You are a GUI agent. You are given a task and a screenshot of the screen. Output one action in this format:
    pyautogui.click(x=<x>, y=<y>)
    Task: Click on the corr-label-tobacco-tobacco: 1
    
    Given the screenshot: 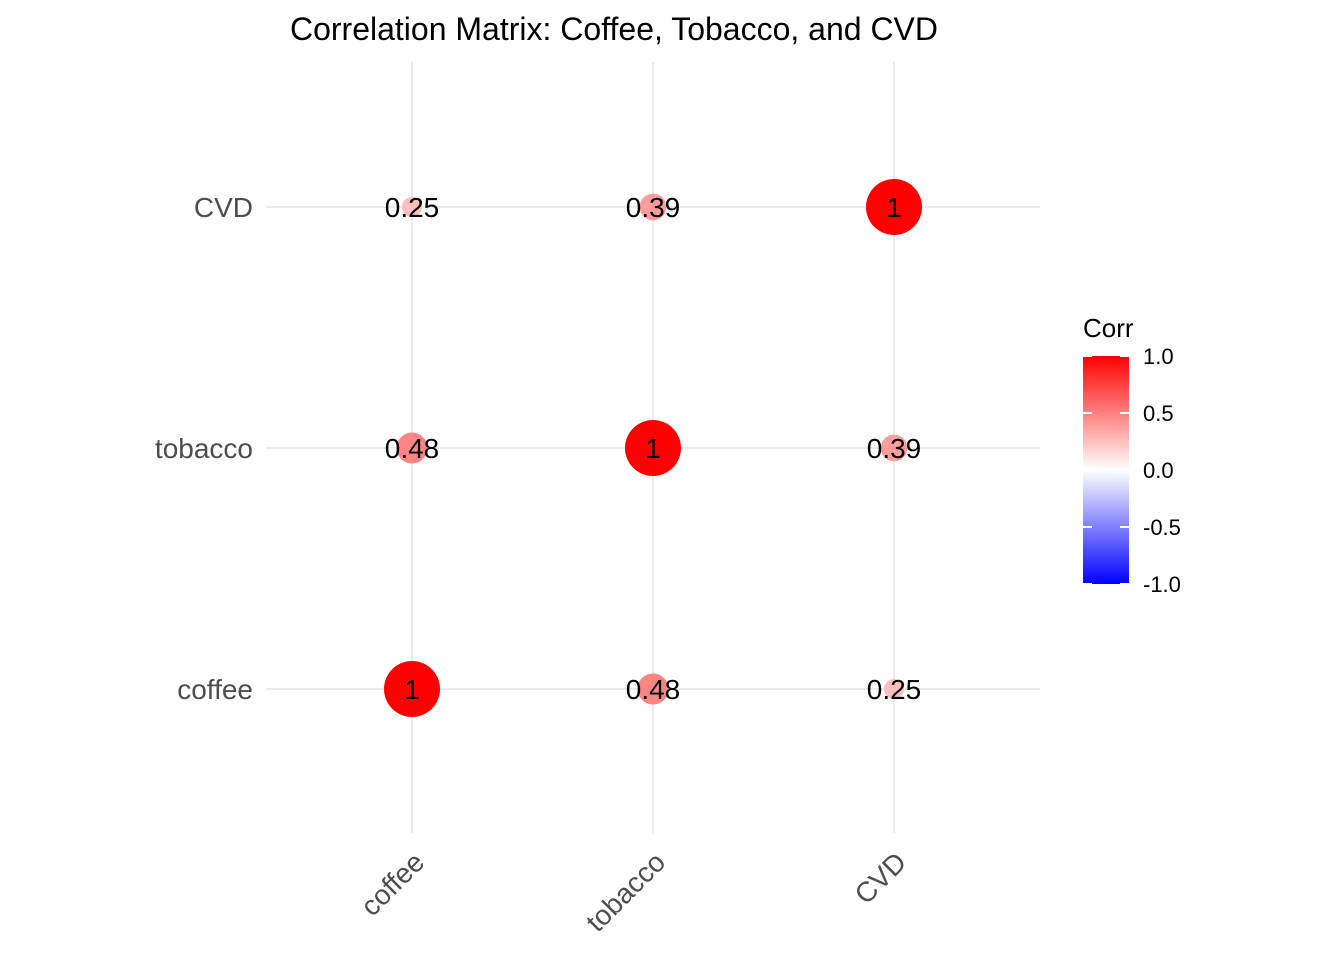 What is the action you would take?
    pyautogui.click(x=653, y=448)
    